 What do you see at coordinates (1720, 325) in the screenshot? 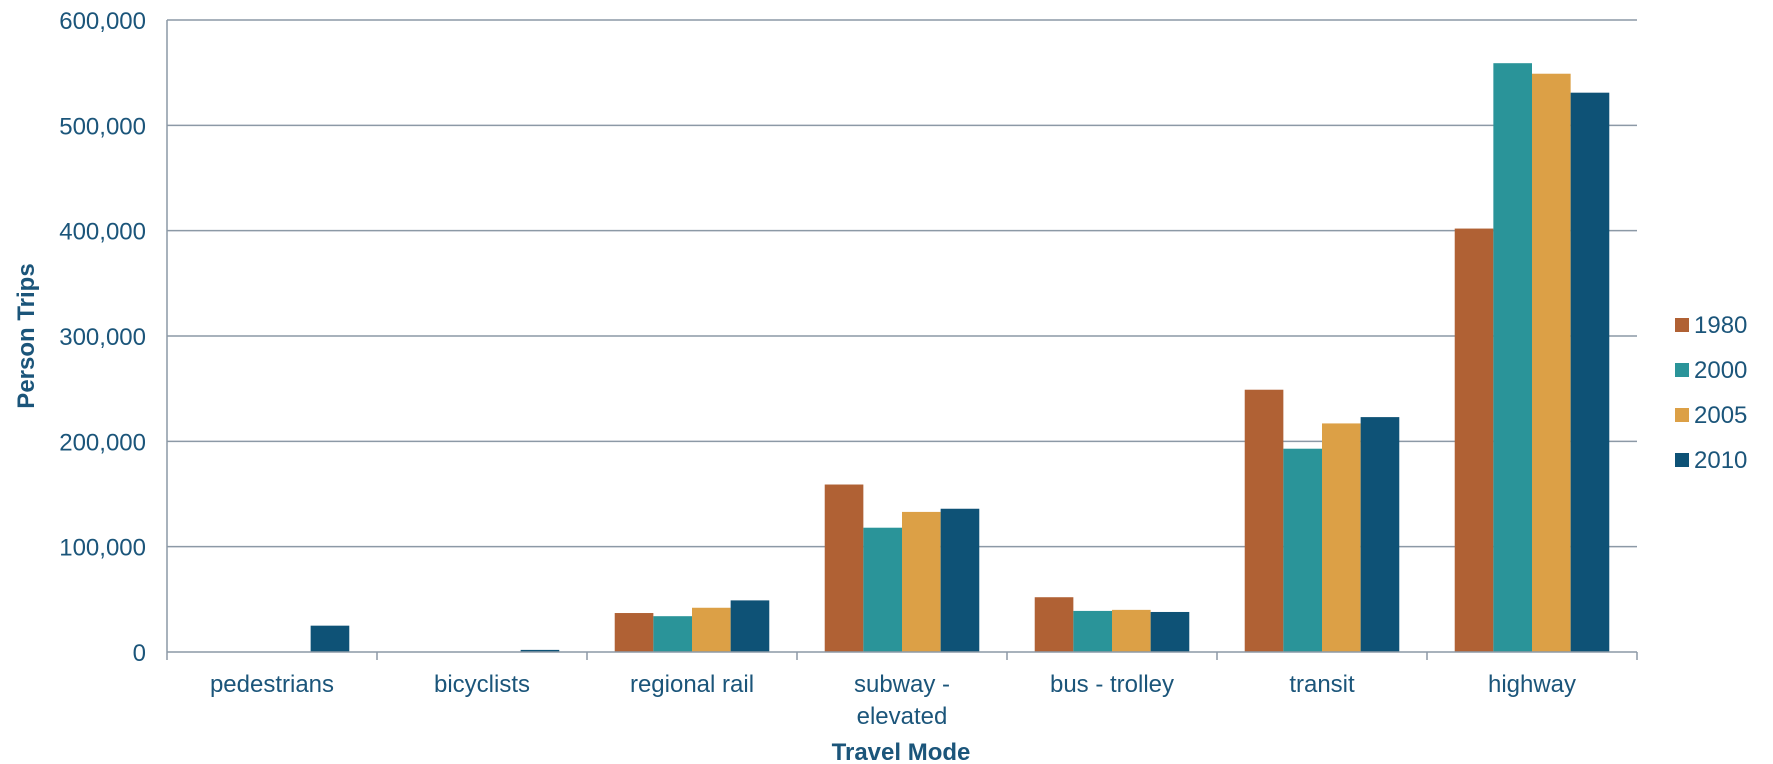
I see `legend-label: 1980` at bounding box center [1720, 325].